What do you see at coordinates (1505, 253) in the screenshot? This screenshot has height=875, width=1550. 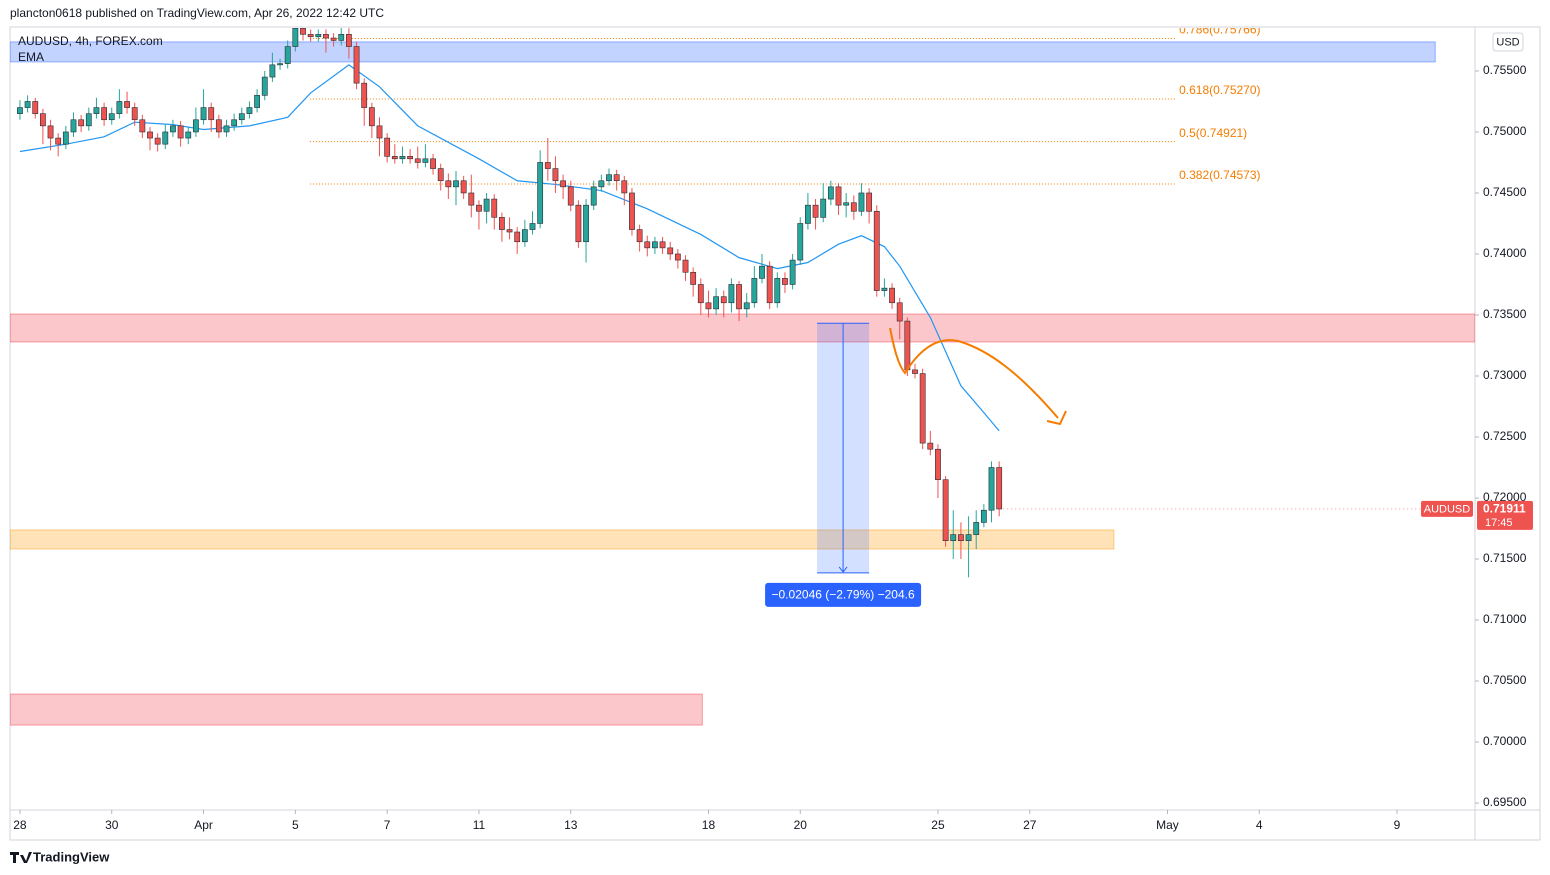 I see `y-tick-label: 0.74000` at bounding box center [1505, 253].